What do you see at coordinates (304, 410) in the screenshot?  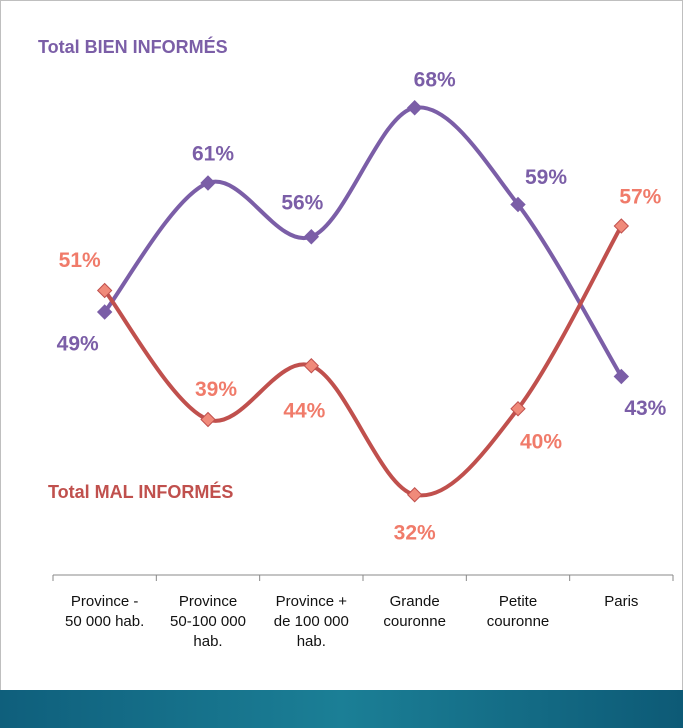 I see `data-label: 44%` at bounding box center [304, 410].